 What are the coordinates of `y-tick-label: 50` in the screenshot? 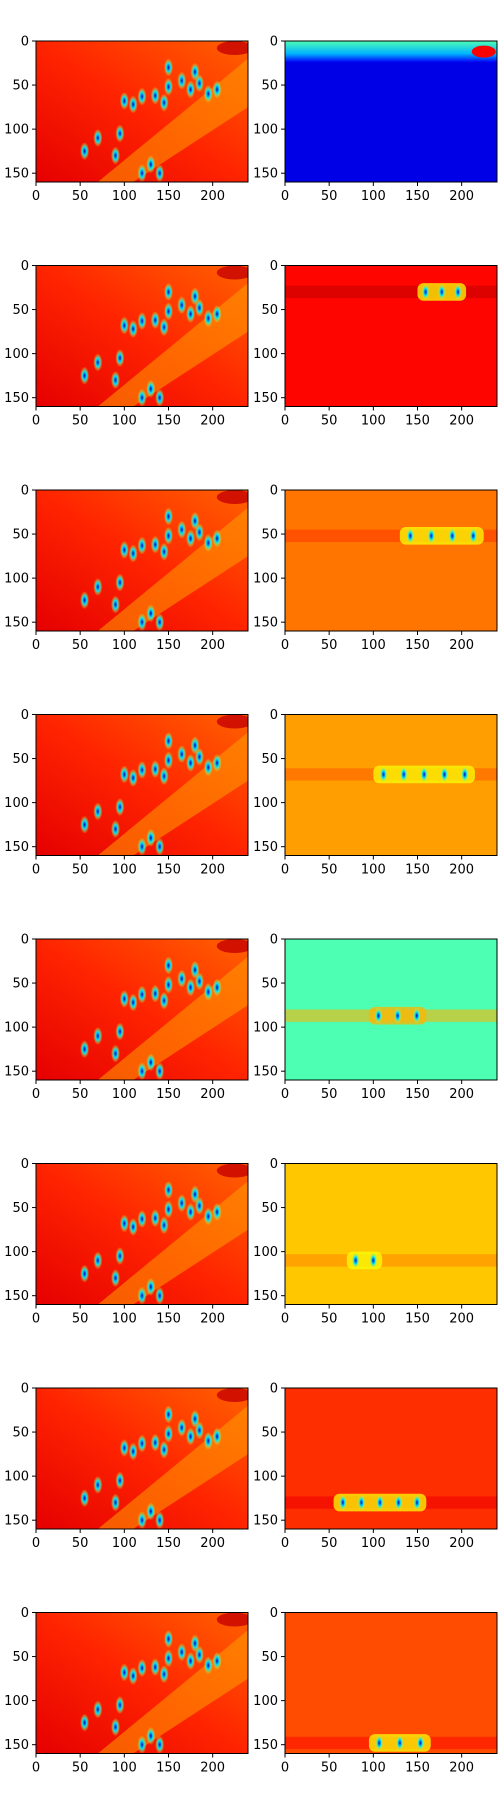 It's located at (269, 984).